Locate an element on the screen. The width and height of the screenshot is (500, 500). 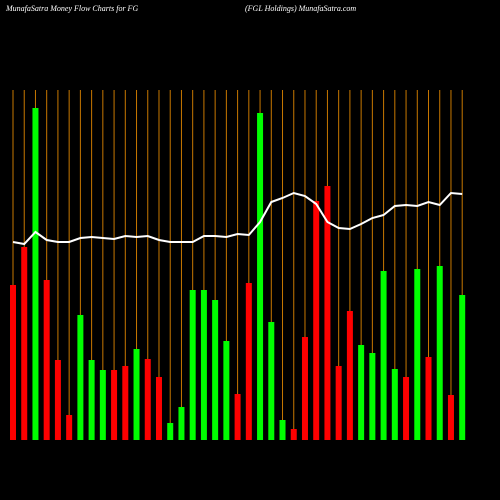
chart-title: MunafaSatra Money Flow Charts for FG is located at coordinates (71, 8).